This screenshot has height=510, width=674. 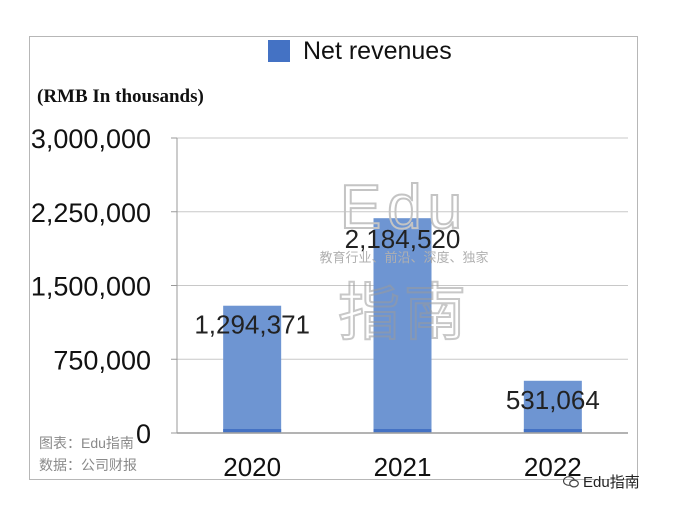 I want to click on bar-2021, so click(x=402, y=325).